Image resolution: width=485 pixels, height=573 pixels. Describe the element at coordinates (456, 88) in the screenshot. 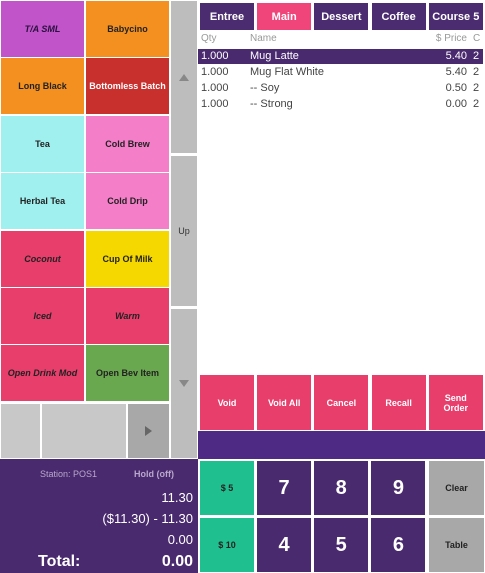

I see `order-cell: 0.50` at that location.